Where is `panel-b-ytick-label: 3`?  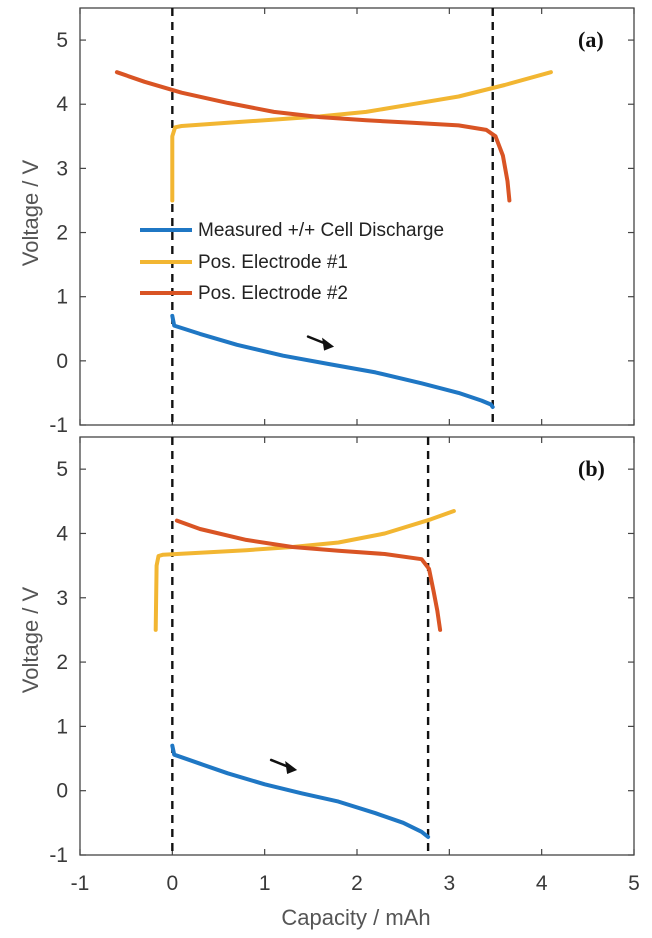 panel-b-ytick-label: 3 is located at coordinates (62, 598).